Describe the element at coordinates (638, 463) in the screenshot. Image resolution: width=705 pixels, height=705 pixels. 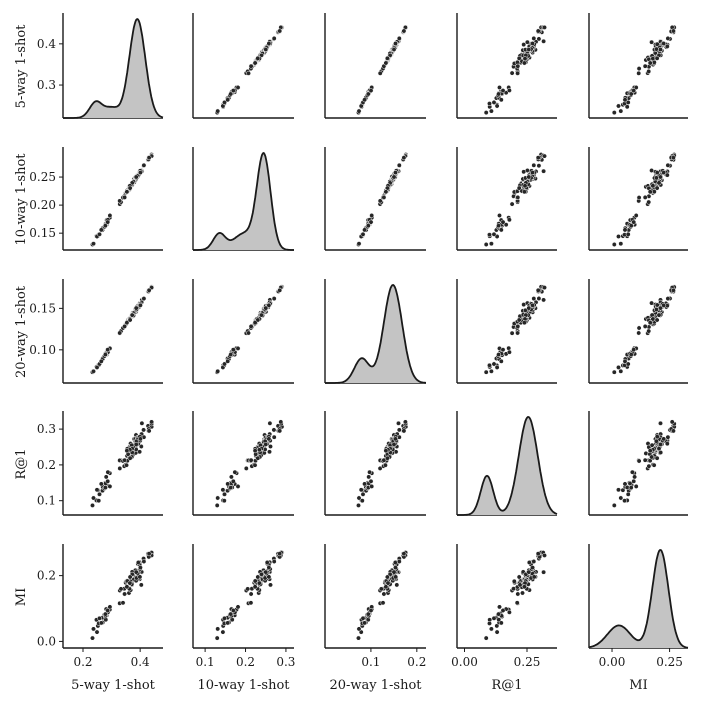
I see `panel-r-at-1-vs-mi` at that location.